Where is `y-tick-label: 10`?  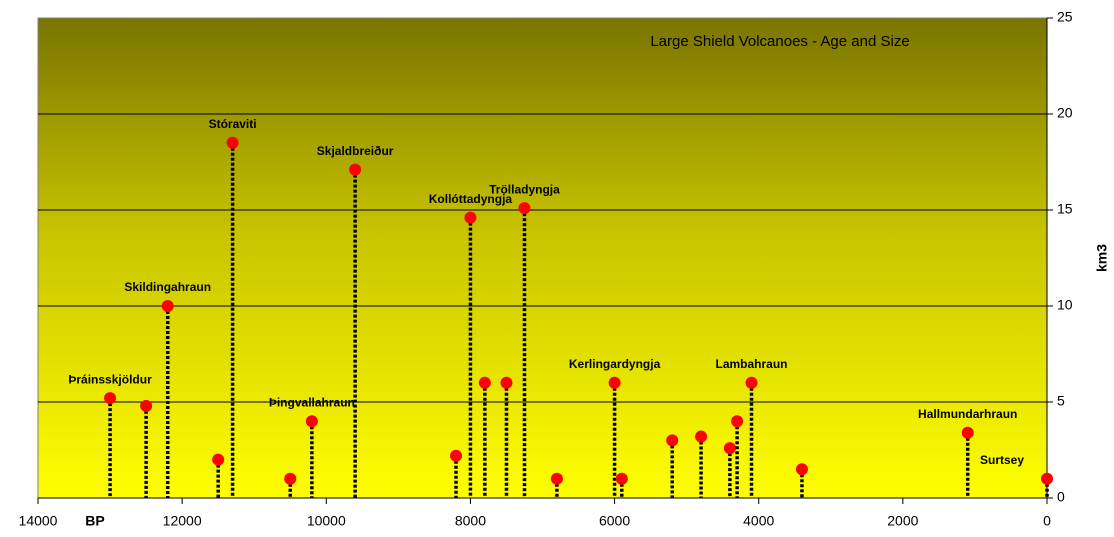
y-tick-label: 10 is located at coordinates (1065, 305).